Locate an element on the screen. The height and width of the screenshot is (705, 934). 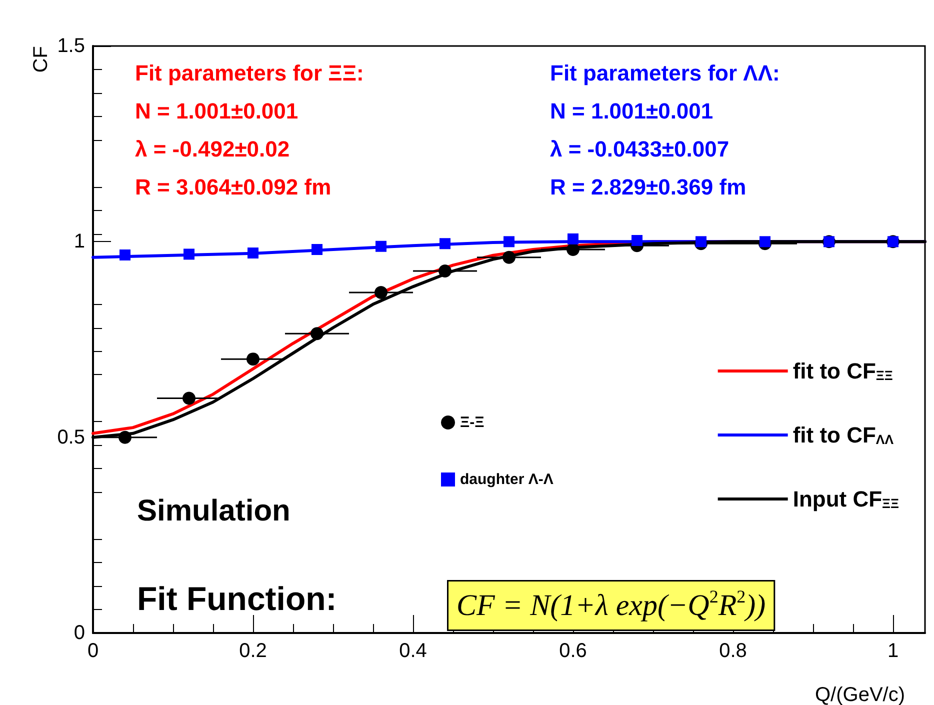
legend-label: daughter Λ-Λ is located at coordinates (507, 479).